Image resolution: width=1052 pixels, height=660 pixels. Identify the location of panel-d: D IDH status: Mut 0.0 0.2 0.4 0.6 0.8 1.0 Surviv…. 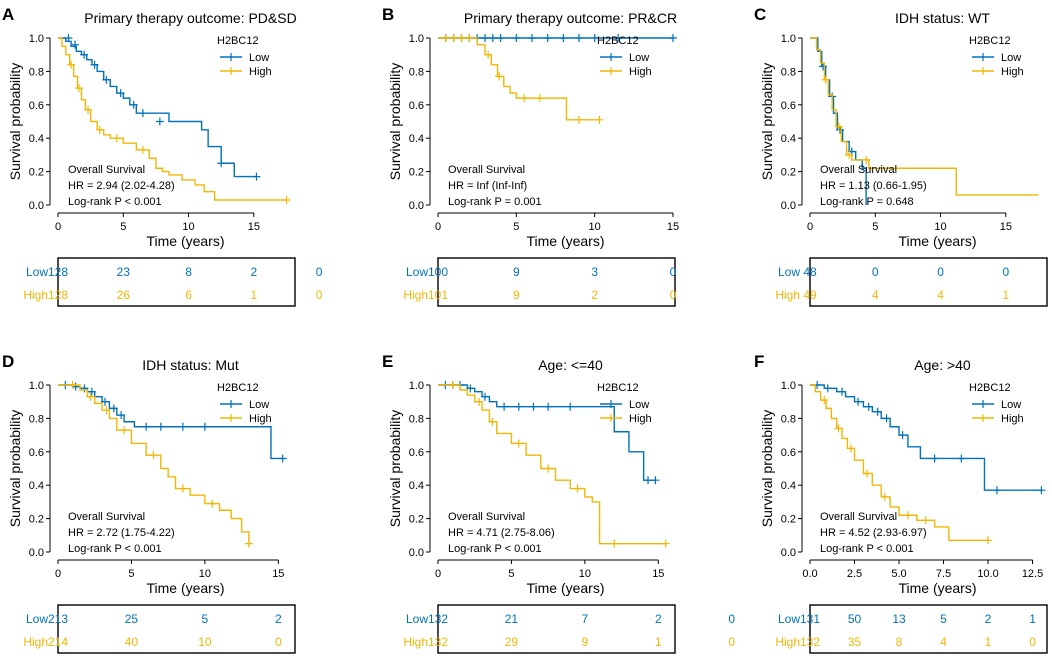
(149, 503).